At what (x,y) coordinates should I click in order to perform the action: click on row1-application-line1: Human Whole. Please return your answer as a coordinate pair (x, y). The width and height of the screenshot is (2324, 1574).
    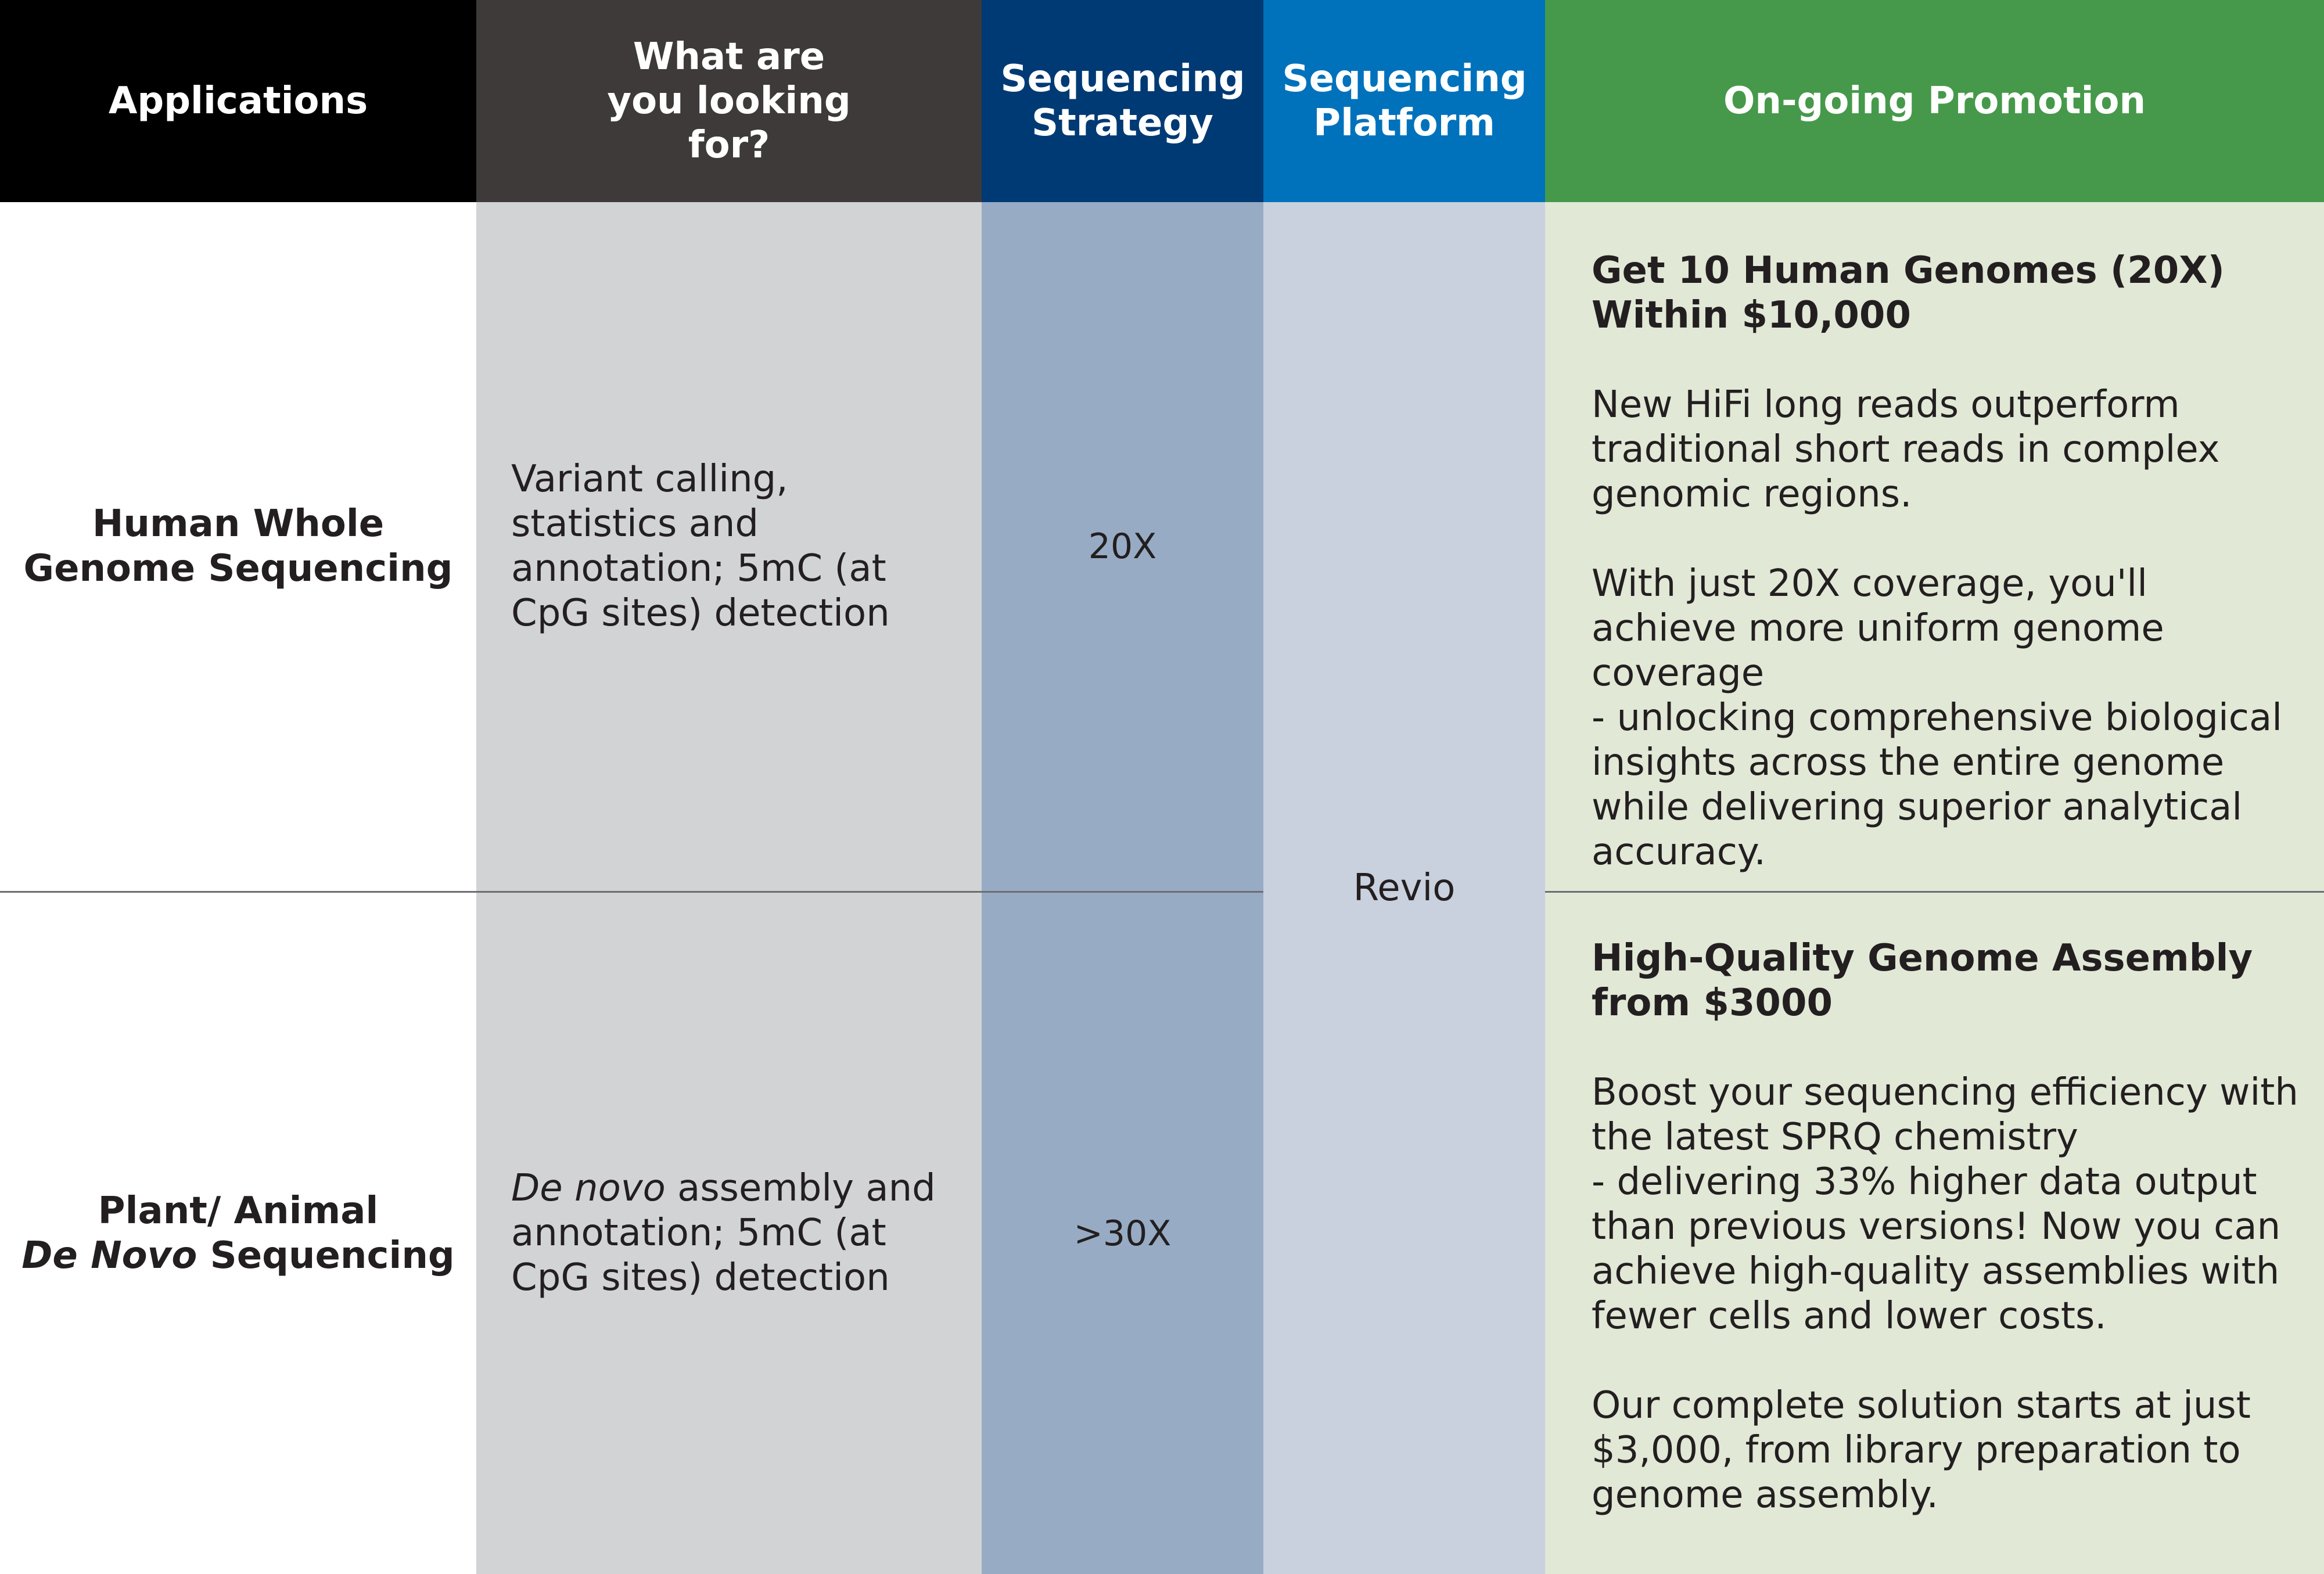
    Looking at the image, I should click on (238, 523).